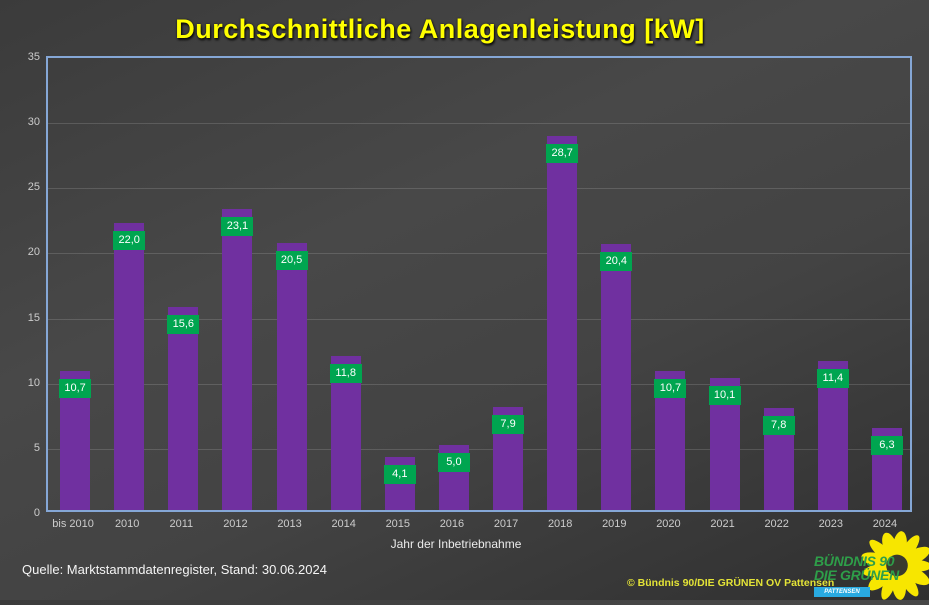 Image resolution: width=929 pixels, height=605 pixels. I want to click on y-tick-label-10: 10, so click(33, 382).